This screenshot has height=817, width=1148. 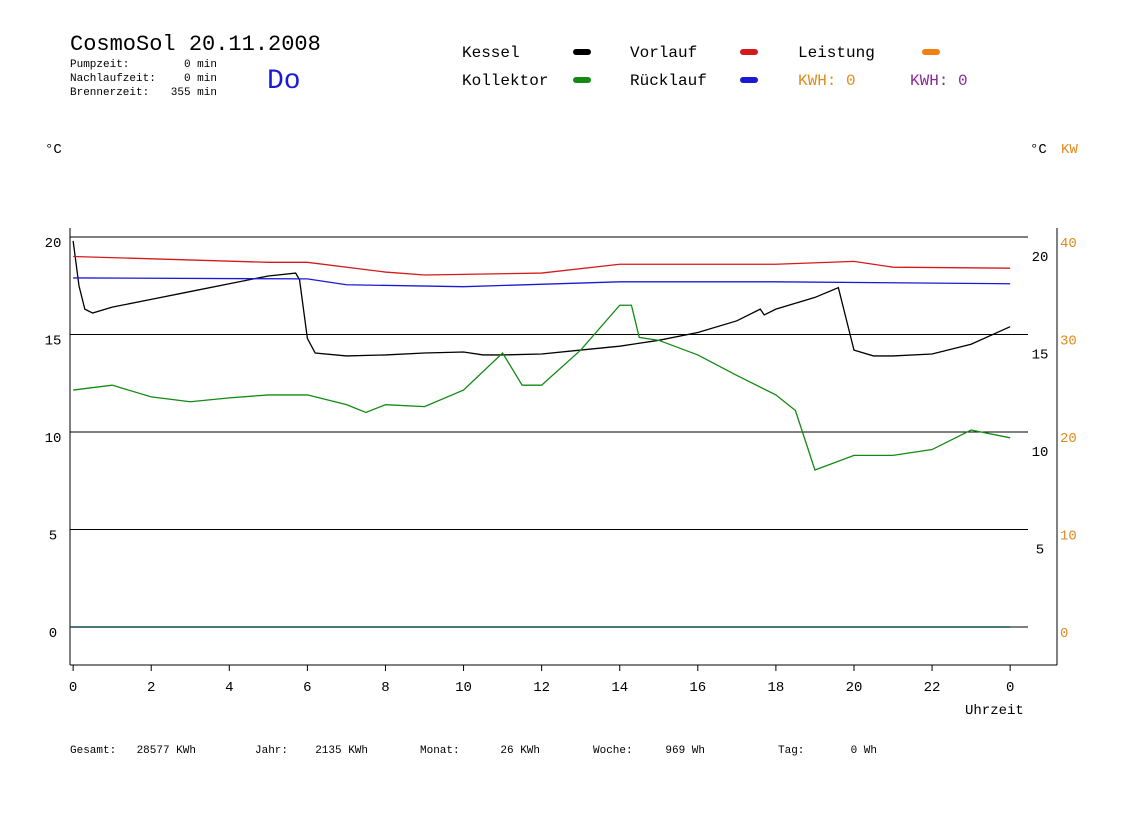 I want to click on footer-value: 28577 KWh, so click(x=166, y=751).